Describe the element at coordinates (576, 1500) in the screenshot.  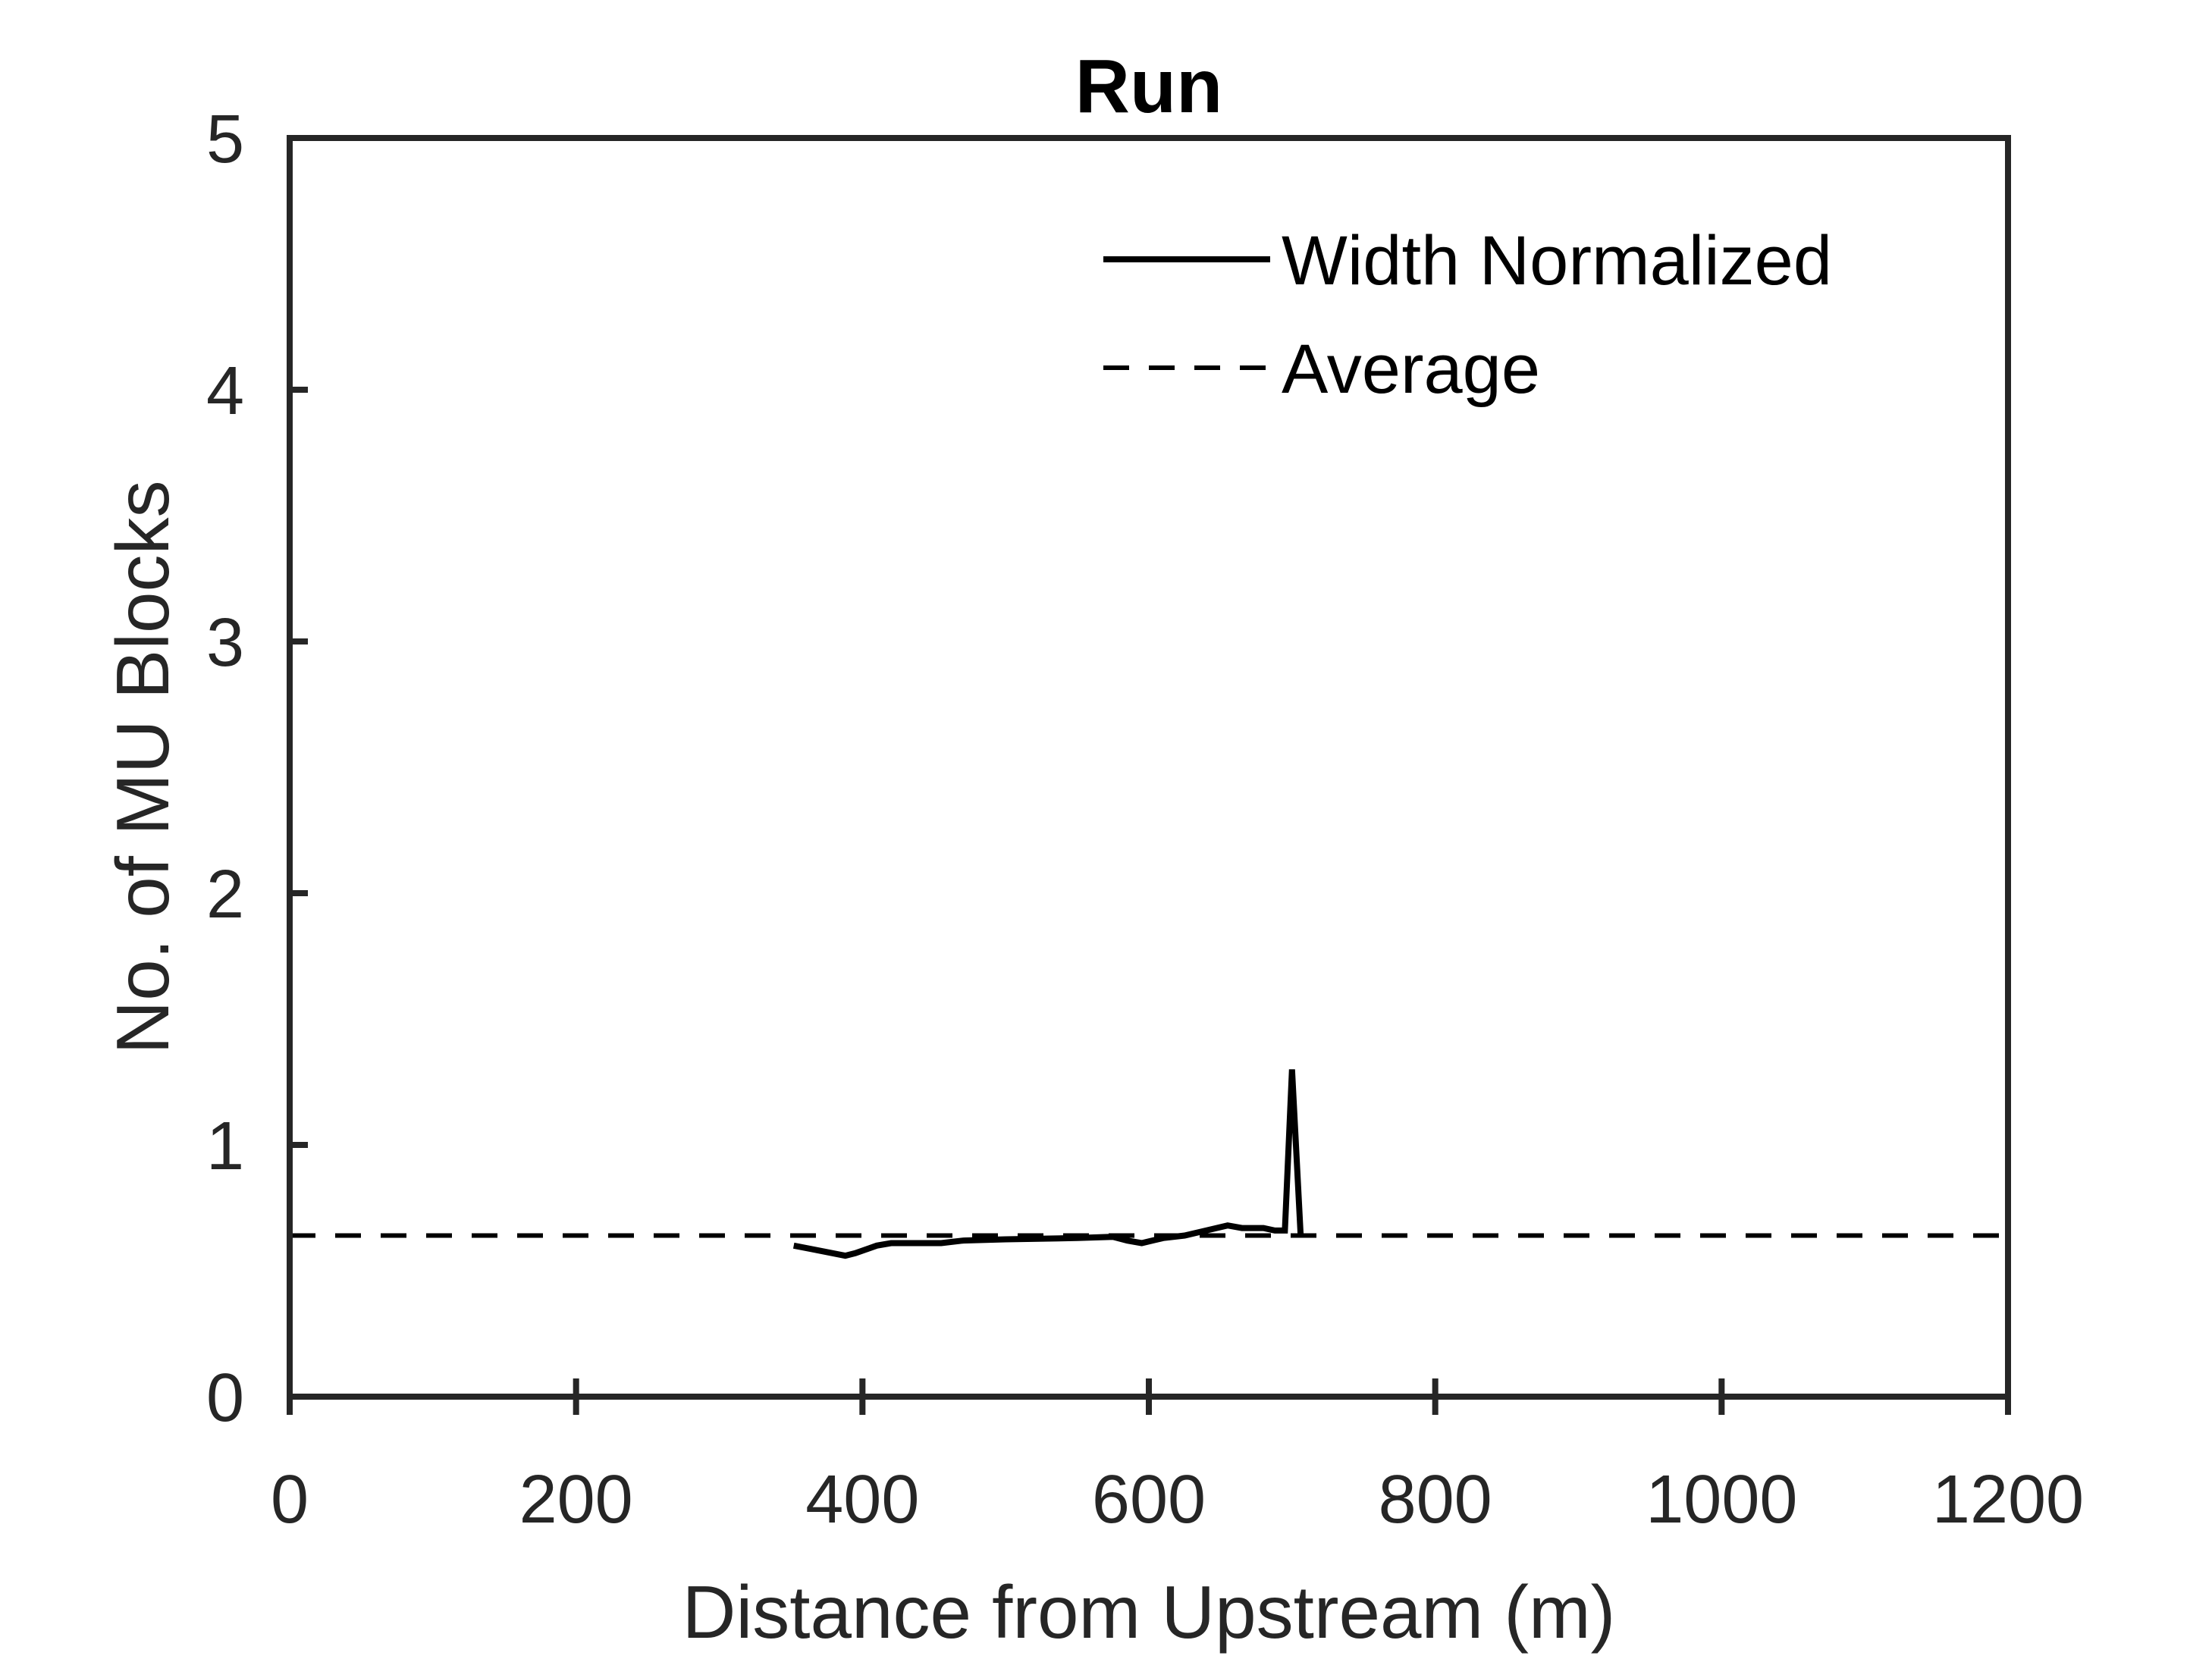
I see `x-tick-label: 200` at that location.